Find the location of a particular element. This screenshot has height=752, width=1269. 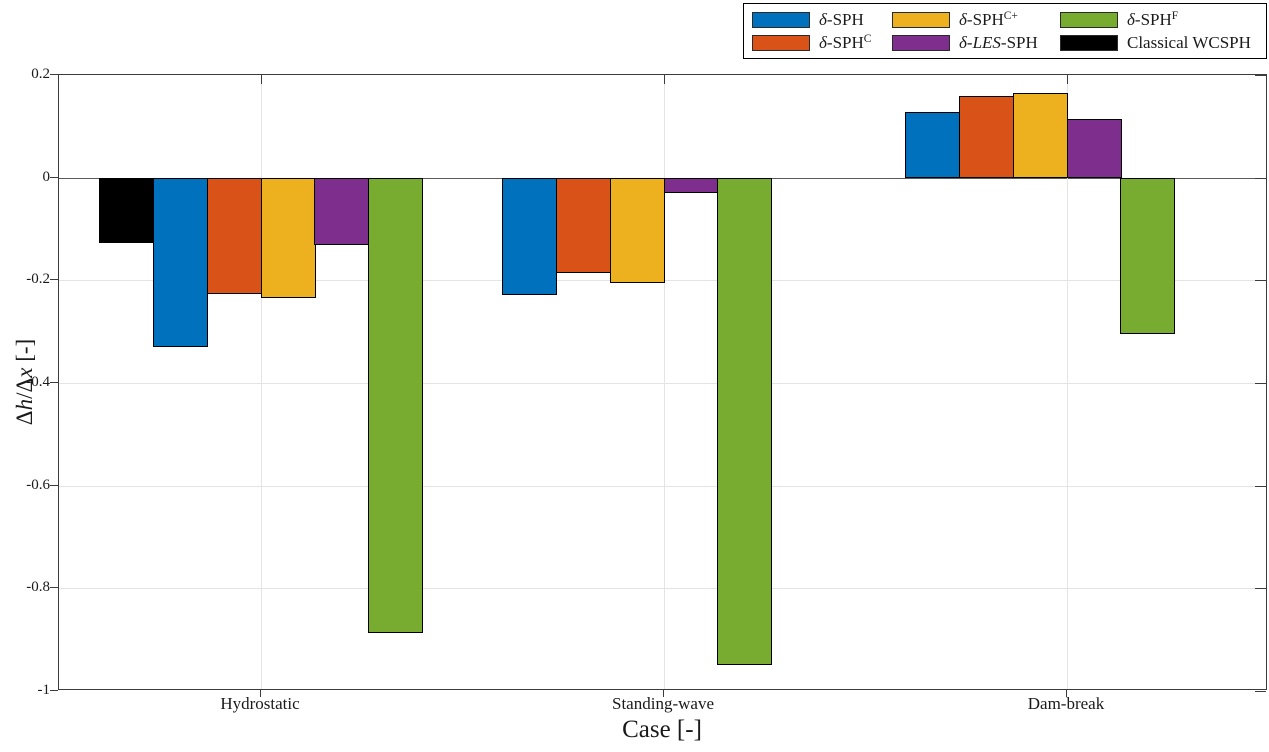

legend-label: δ-SPHF is located at coordinates (1152, 20).